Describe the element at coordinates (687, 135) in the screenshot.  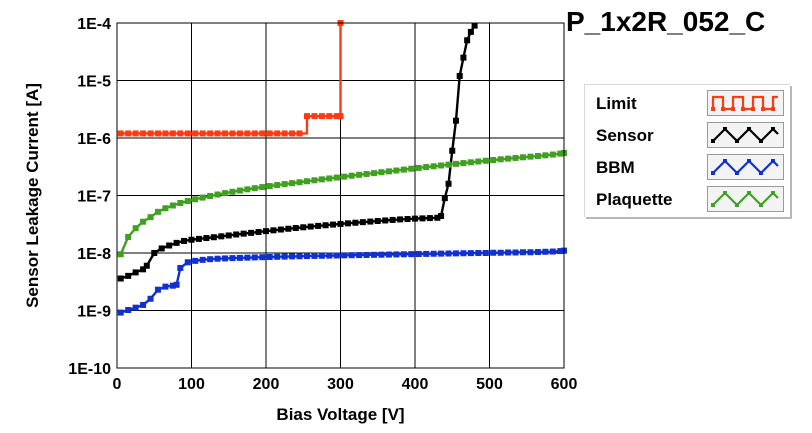
I see `legend-item-sensor: Sensor` at that location.